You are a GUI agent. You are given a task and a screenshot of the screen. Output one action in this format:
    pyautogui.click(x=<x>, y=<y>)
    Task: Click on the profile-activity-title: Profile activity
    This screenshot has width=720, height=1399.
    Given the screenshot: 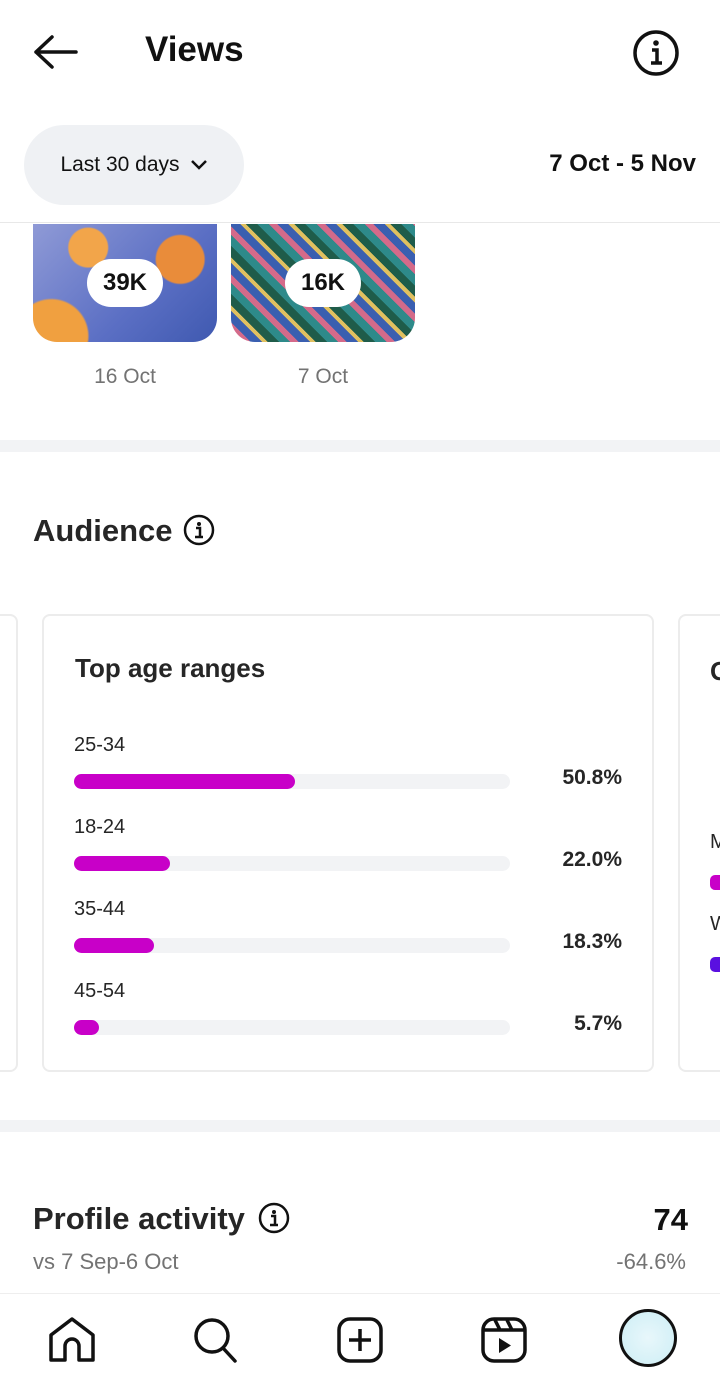 What is the action you would take?
    pyautogui.click(x=139, y=1218)
    